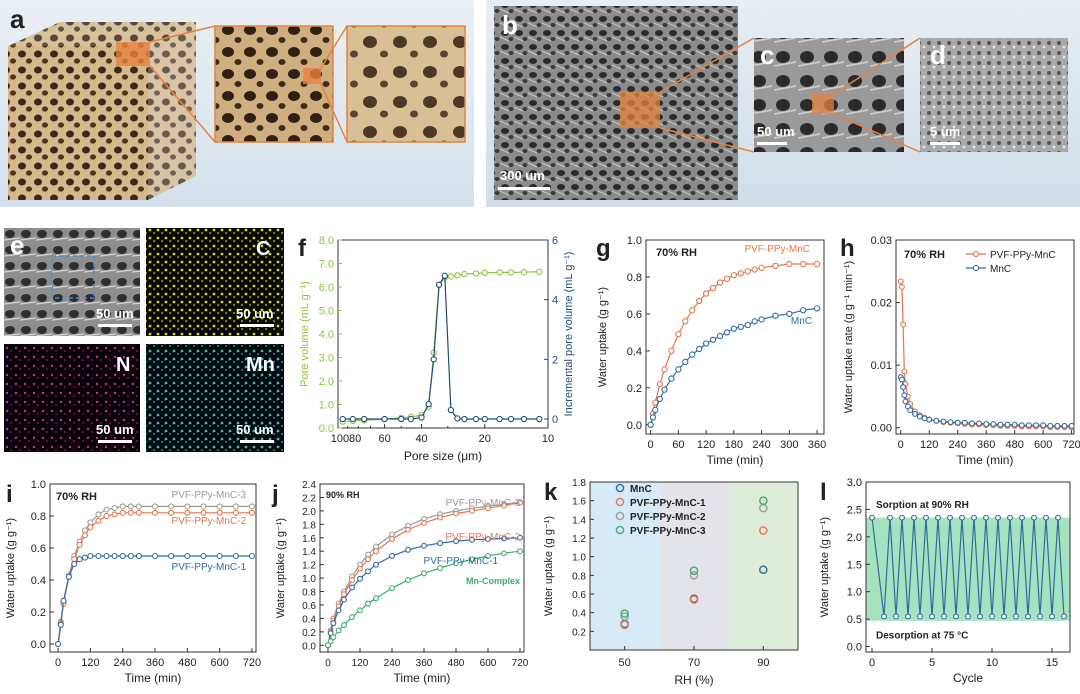  What do you see at coordinates (548, 439) in the screenshot?
I see `x-tick-label: 10` at bounding box center [548, 439].